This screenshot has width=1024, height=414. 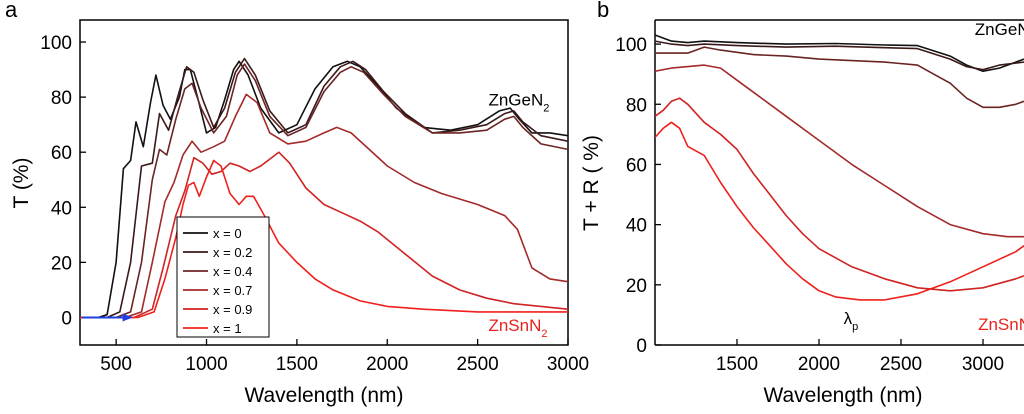 I want to click on legend-label: x = 0.4, so click(x=232, y=271).